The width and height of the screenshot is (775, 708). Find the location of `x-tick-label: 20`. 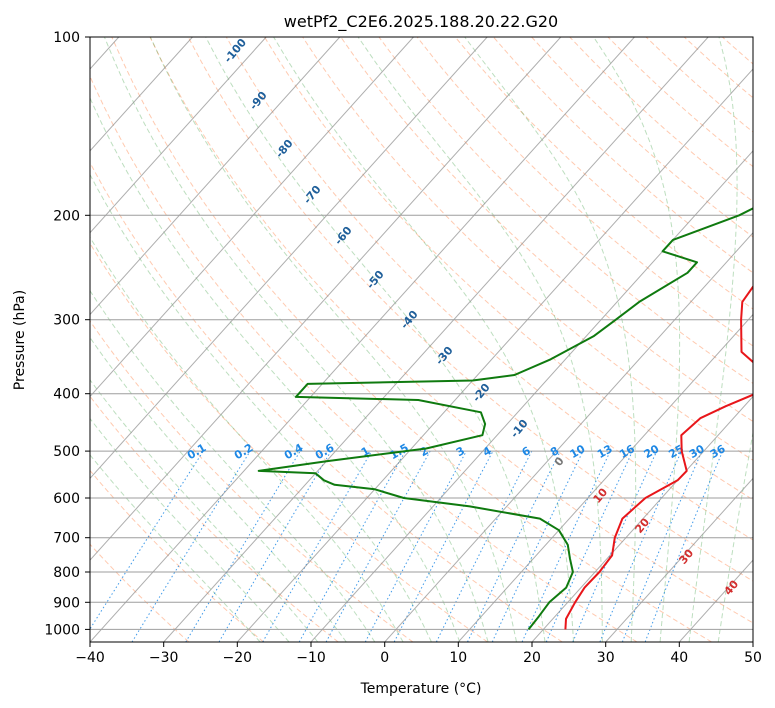

x-tick-label: 20 is located at coordinates (532, 658).